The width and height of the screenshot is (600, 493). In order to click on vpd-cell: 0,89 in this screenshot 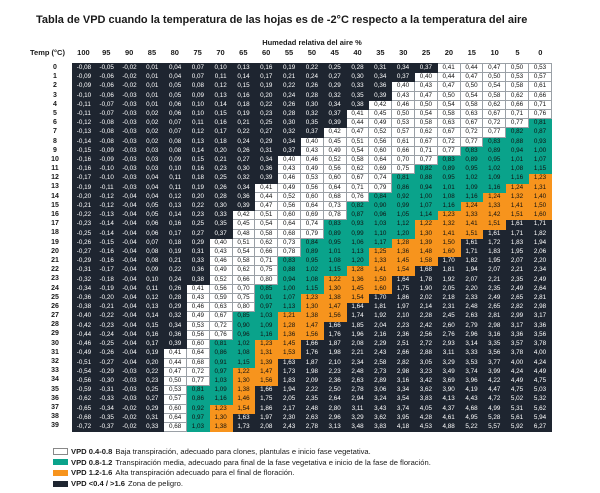, I will do `click(471, 160)`.